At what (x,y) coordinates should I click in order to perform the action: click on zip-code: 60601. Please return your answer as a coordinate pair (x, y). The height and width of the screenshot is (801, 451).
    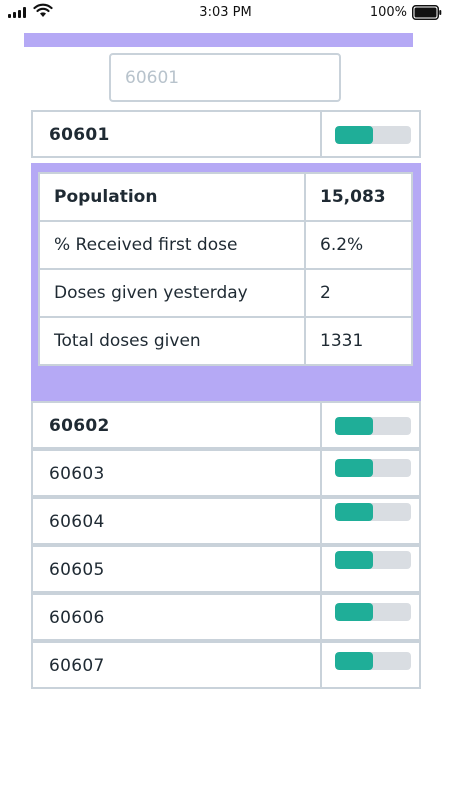
    Looking at the image, I should click on (79, 135).